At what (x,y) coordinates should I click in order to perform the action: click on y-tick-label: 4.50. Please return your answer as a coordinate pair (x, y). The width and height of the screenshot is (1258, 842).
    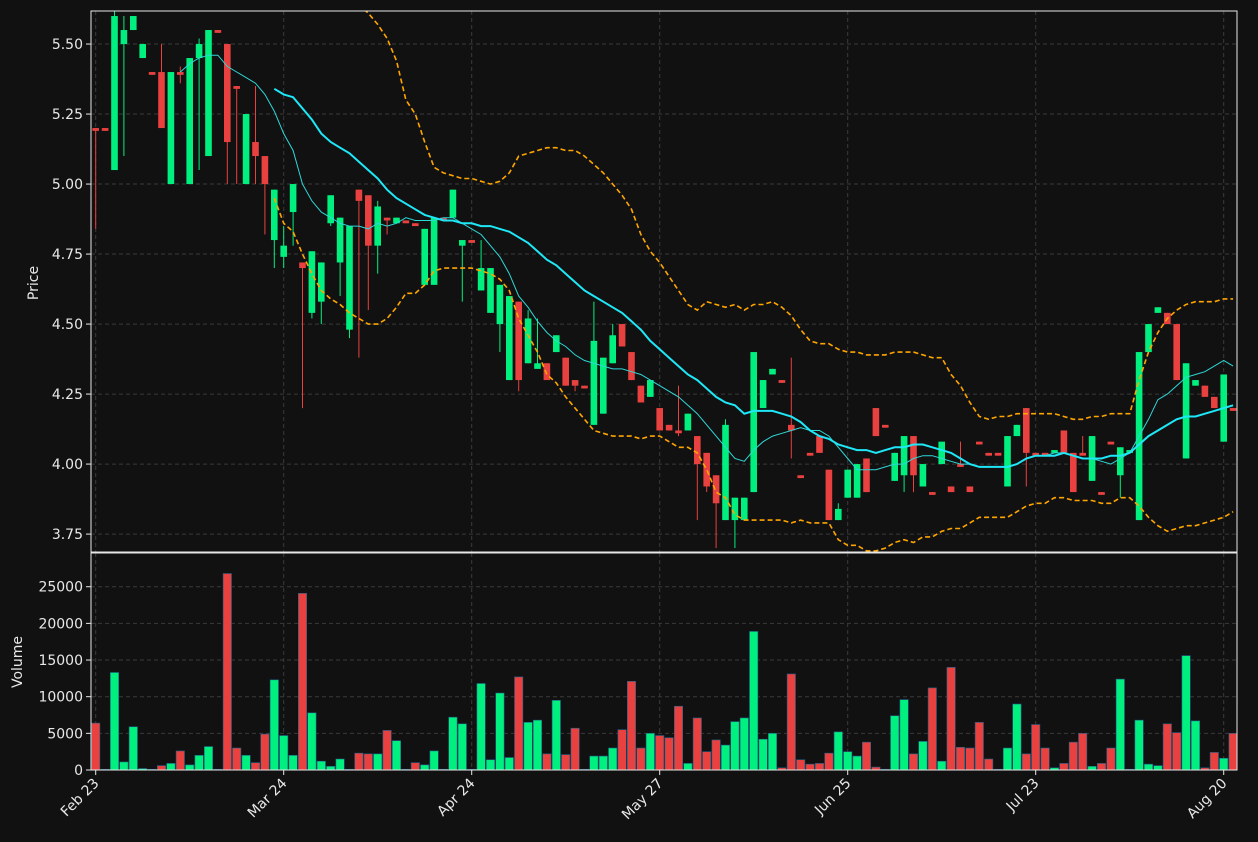
    Looking at the image, I should click on (67, 325).